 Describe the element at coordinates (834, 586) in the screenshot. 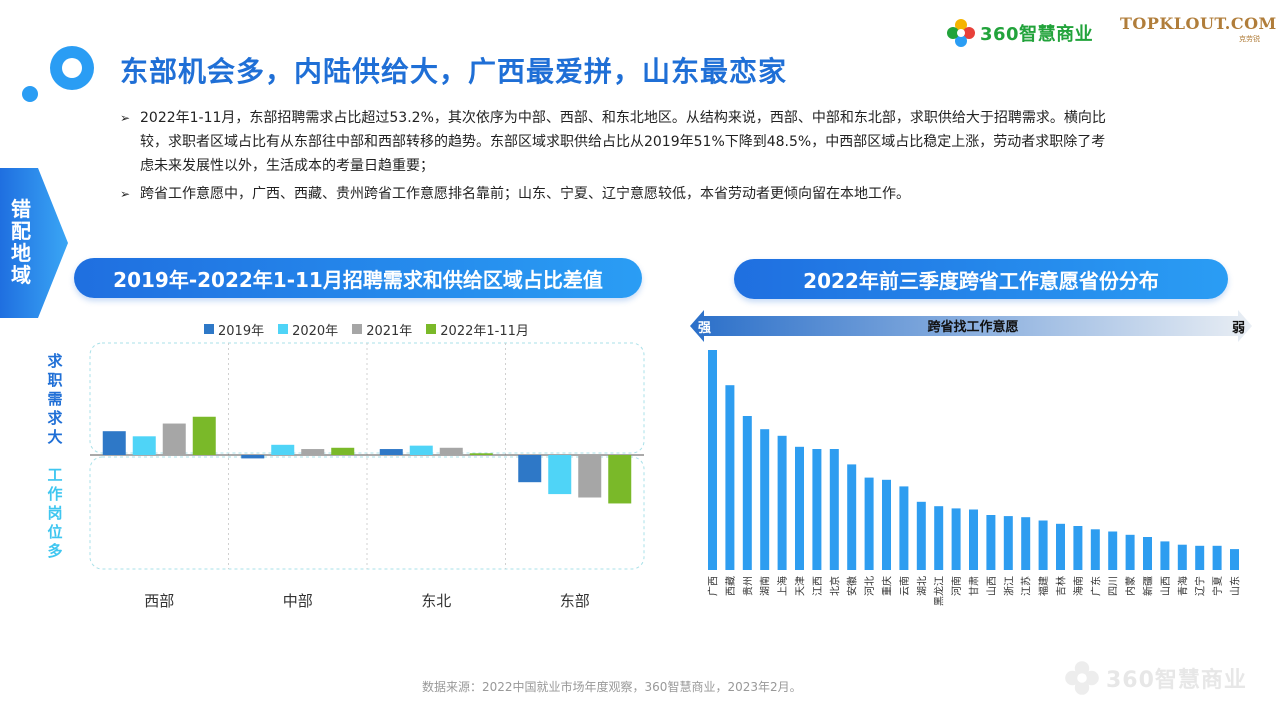

I see `province-label: 北京` at that location.